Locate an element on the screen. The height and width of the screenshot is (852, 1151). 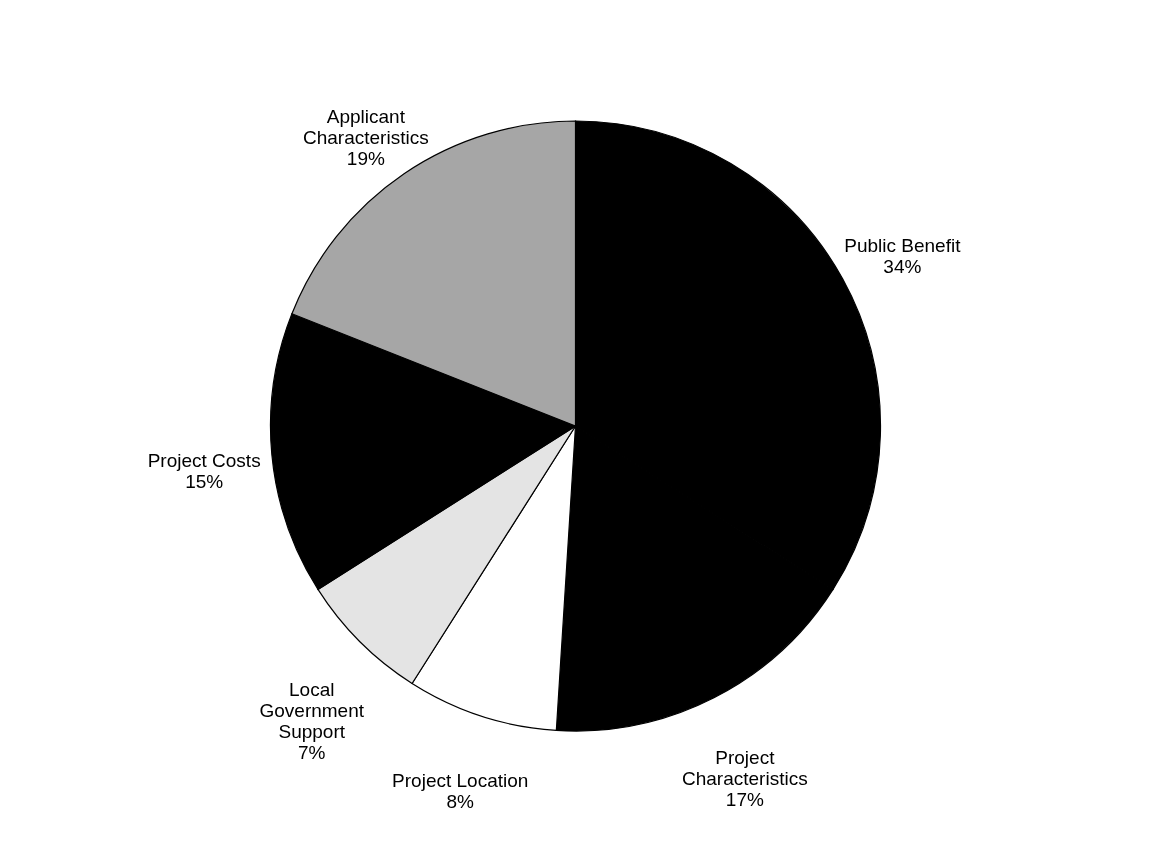
slice-label: Applicant Characteristics is located at coordinates (366, 127).